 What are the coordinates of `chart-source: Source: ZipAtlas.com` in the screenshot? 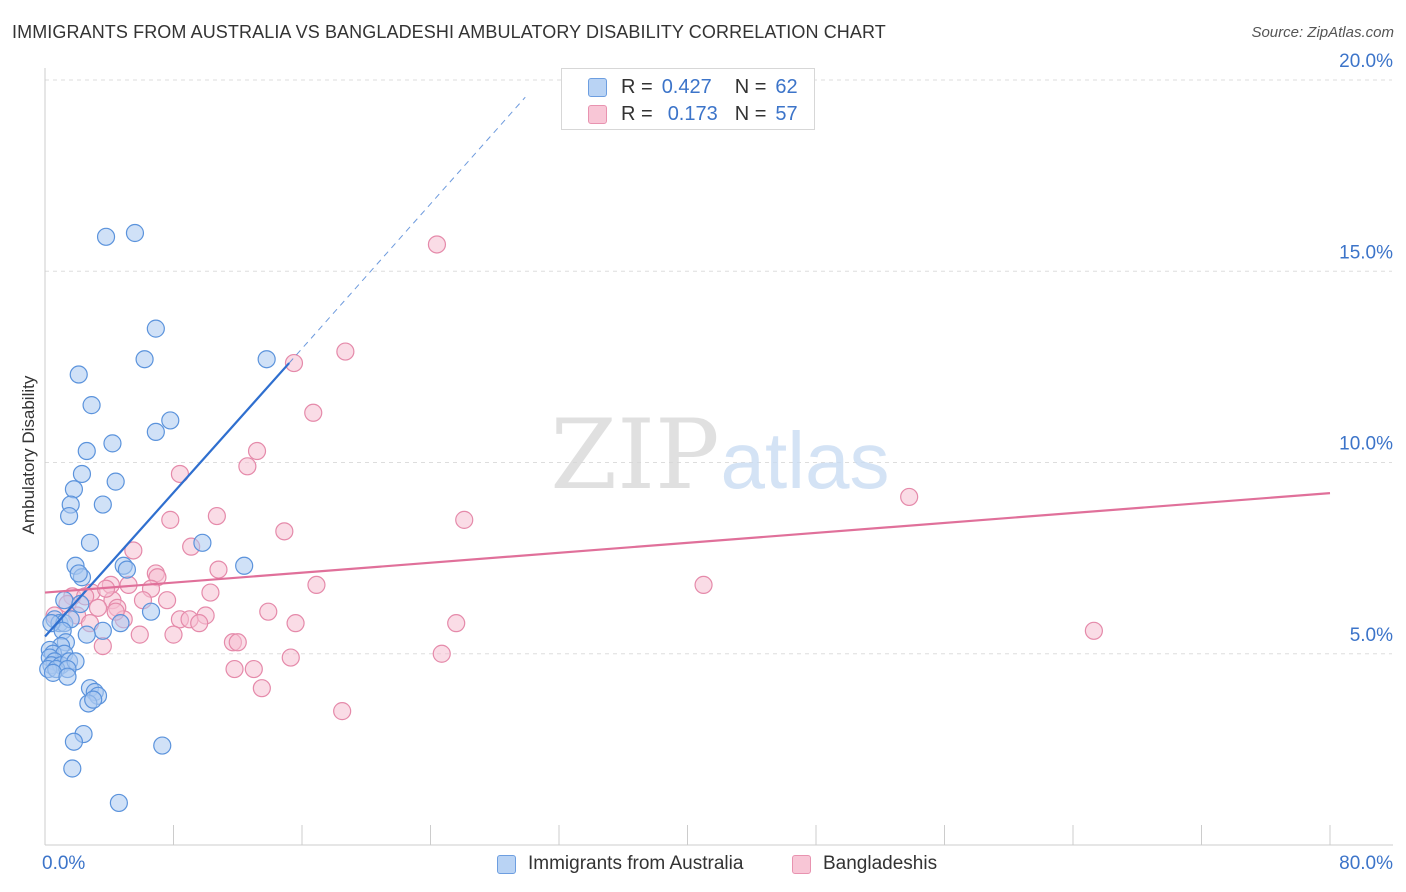 It's located at (1322, 32).